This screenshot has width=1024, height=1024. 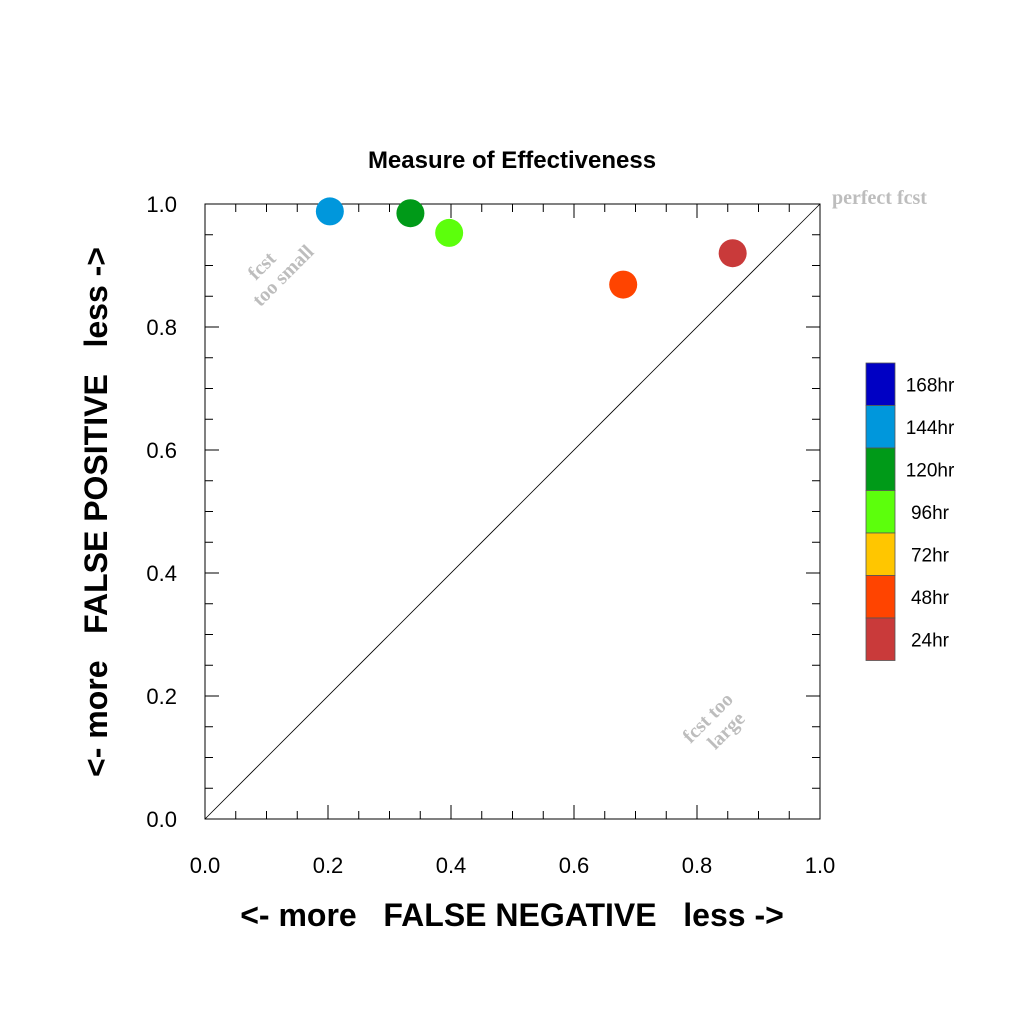 What do you see at coordinates (512, 915) in the screenshot?
I see `x-axis-label: <- more FALSE NEGATIVE less ->` at bounding box center [512, 915].